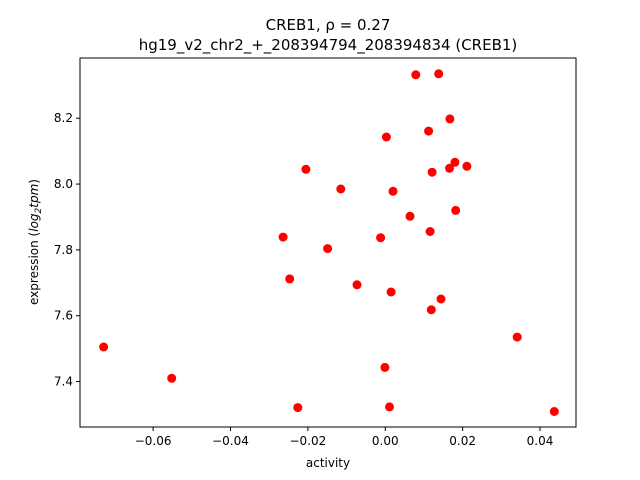 The height and width of the screenshot is (480, 640). I want to click on y-axis-ticks: 7.4 7.6 7.8 8.0 8.2, so click(67, 250).